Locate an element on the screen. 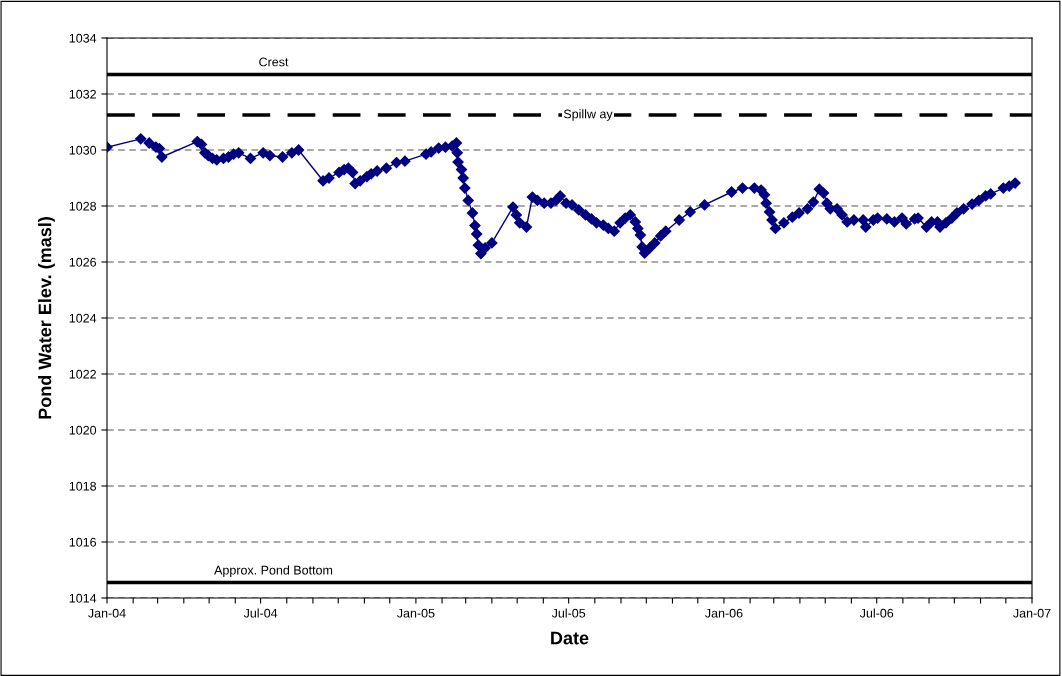  ref-line-label: Crest is located at coordinates (274, 62).